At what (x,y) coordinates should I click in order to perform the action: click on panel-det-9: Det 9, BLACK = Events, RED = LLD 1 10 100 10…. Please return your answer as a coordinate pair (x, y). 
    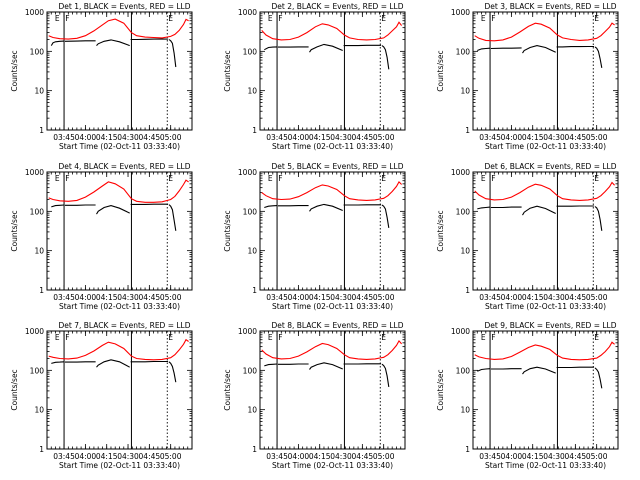
    Looking at the image, I should click on (527, 395).